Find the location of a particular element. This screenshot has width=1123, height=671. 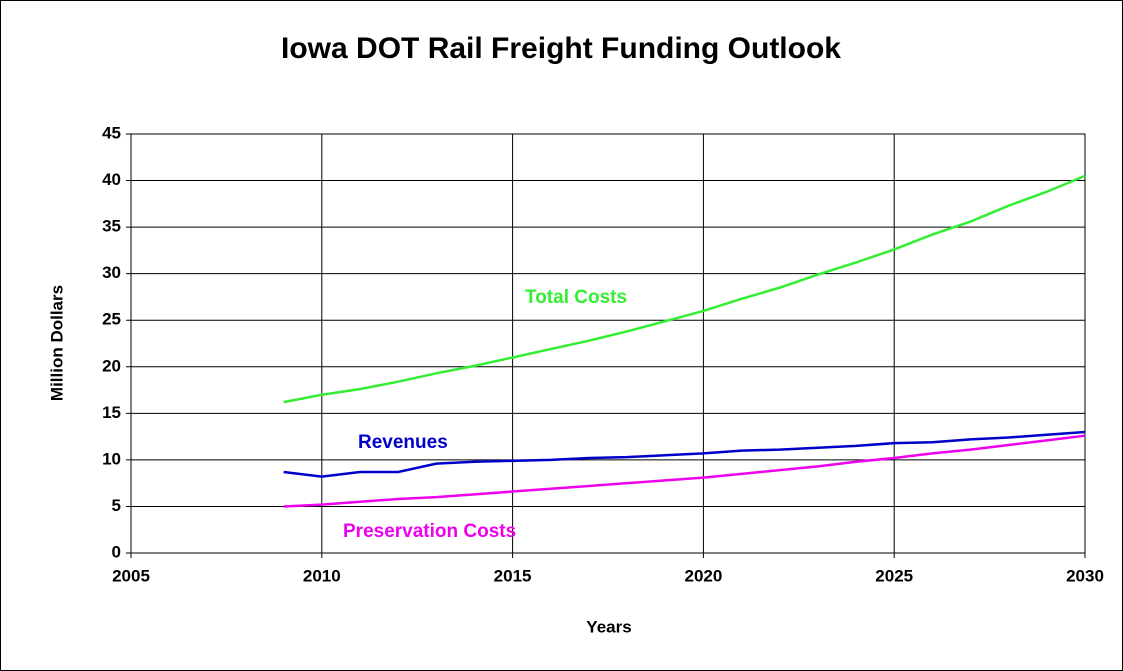

series-label: Total Costs is located at coordinates (576, 297).